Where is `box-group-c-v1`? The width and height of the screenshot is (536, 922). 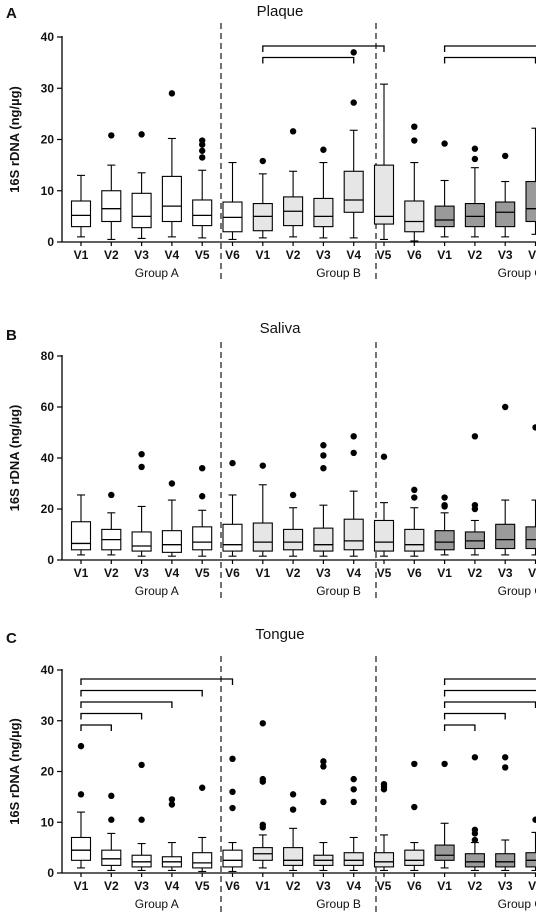 box-group-c-v1 is located at coordinates (444, 814).